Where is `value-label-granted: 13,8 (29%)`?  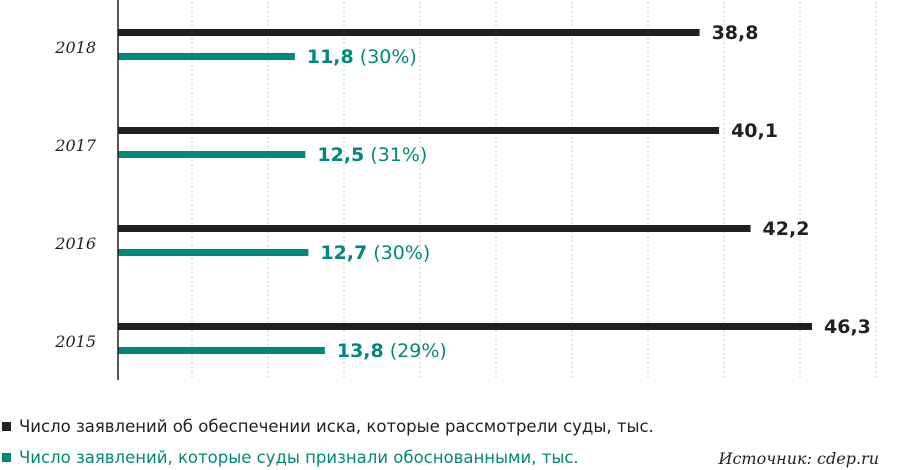 value-label-granted: 13,8 (29%) is located at coordinates (392, 351).